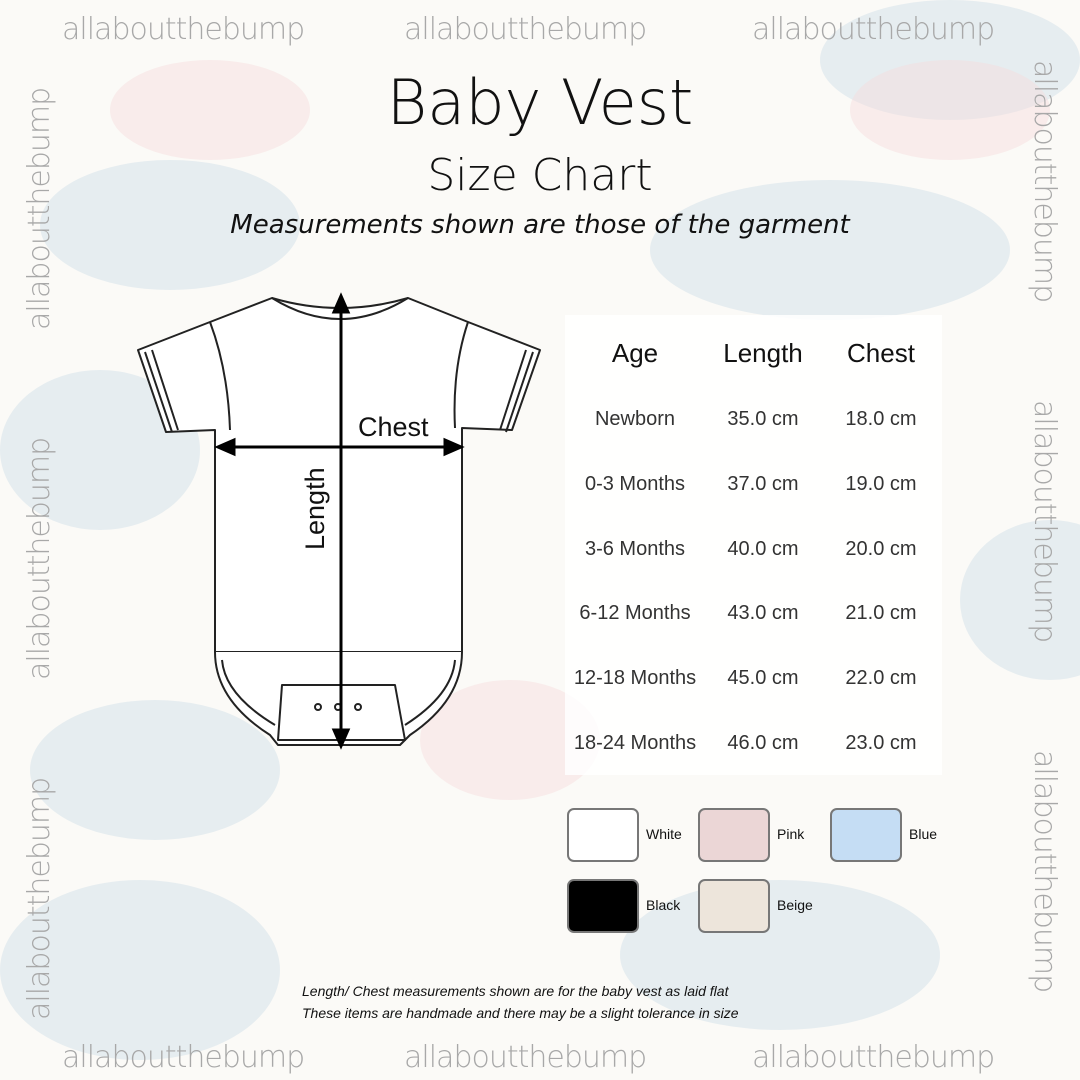 The image size is (1080, 1080). What do you see at coordinates (866, 835) in the screenshot?
I see `color-swatch-blue` at bounding box center [866, 835].